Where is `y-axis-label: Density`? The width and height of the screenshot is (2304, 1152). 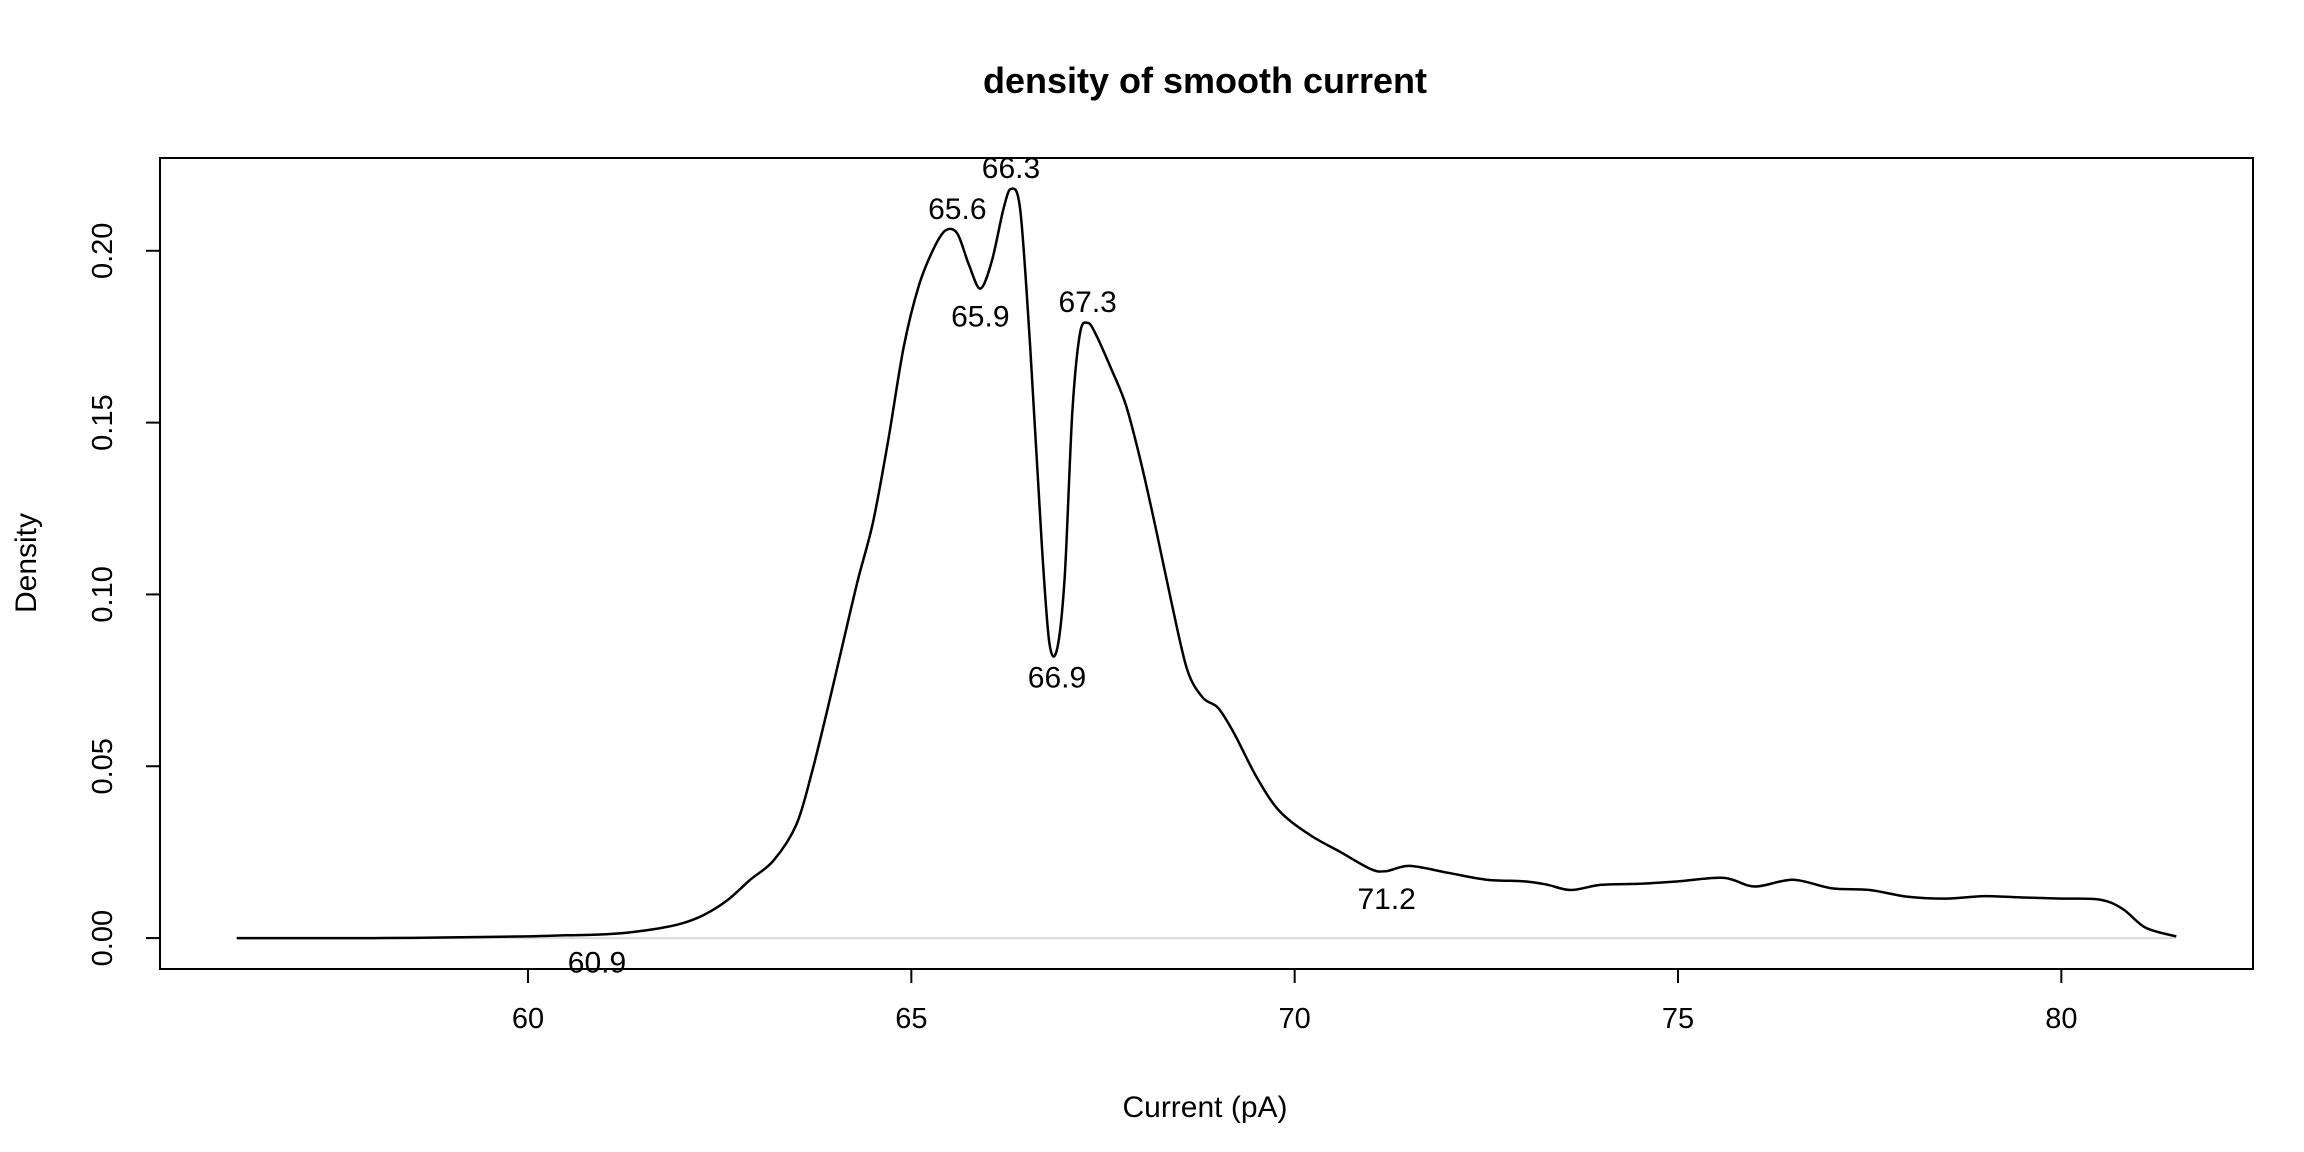 y-axis-label: Density is located at coordinates (26, 563).